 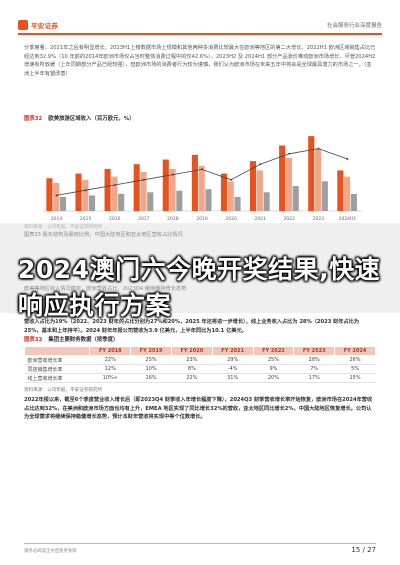 What do you see at coordinates (200, 117) in the screenshot?
I see `figure-title: 图表32 欧美旅游区域收入（百万欧元，%）` at bounding box center [200, 117].